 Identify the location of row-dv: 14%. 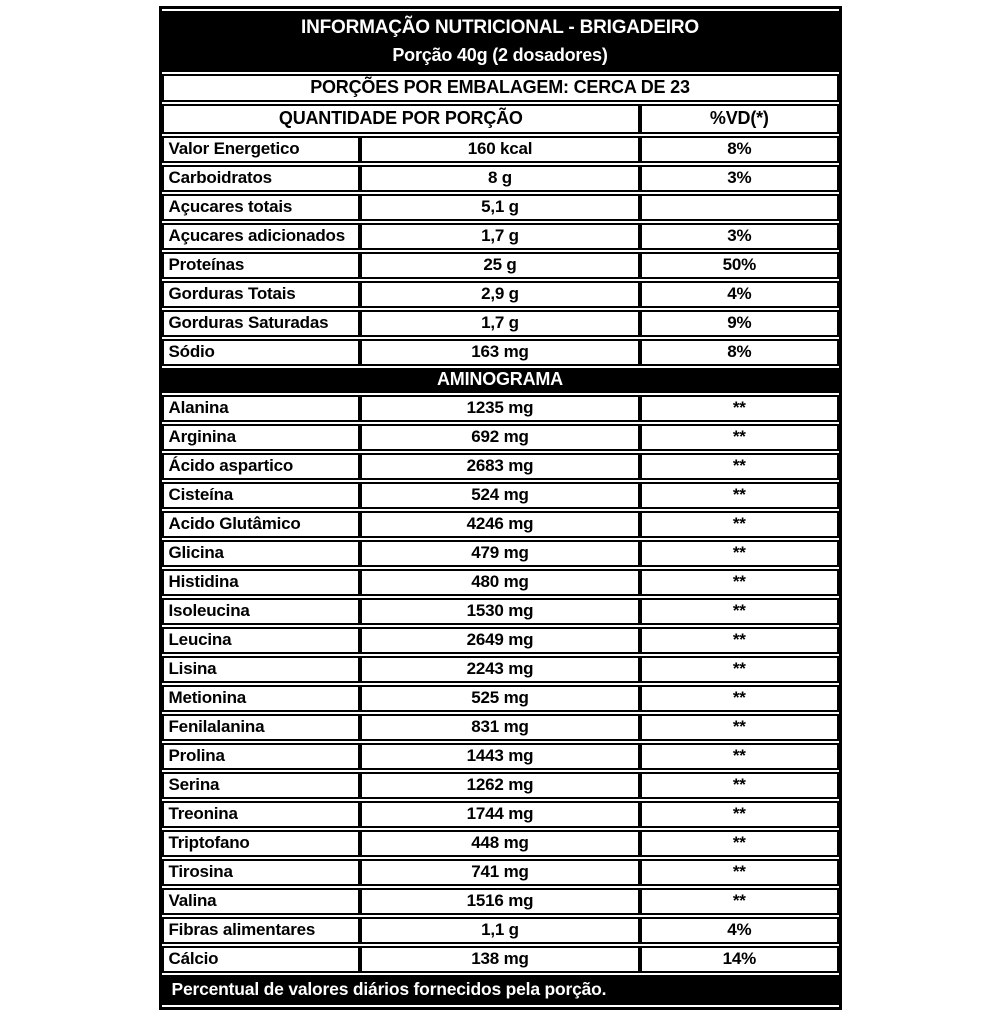
(739, 959).